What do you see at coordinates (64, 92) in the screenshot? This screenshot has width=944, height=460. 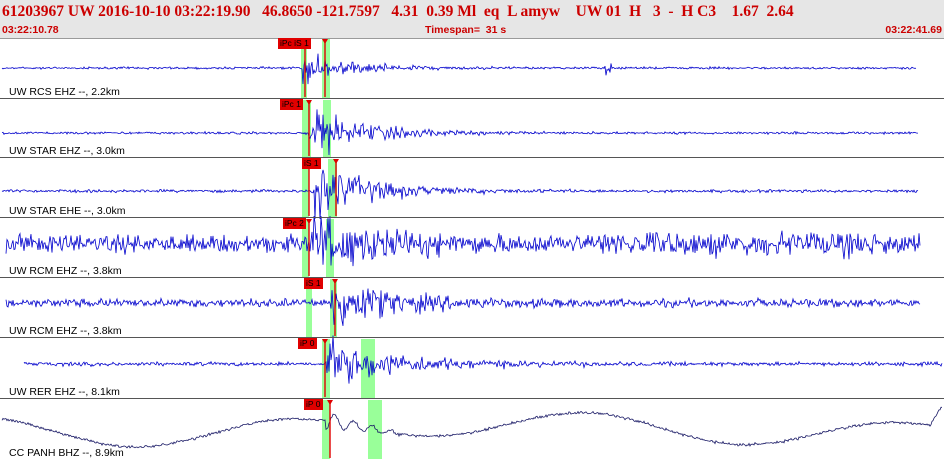 I see `station-label: UW RCS EHZ --, 2.2km` at bounding box center [64, 92].